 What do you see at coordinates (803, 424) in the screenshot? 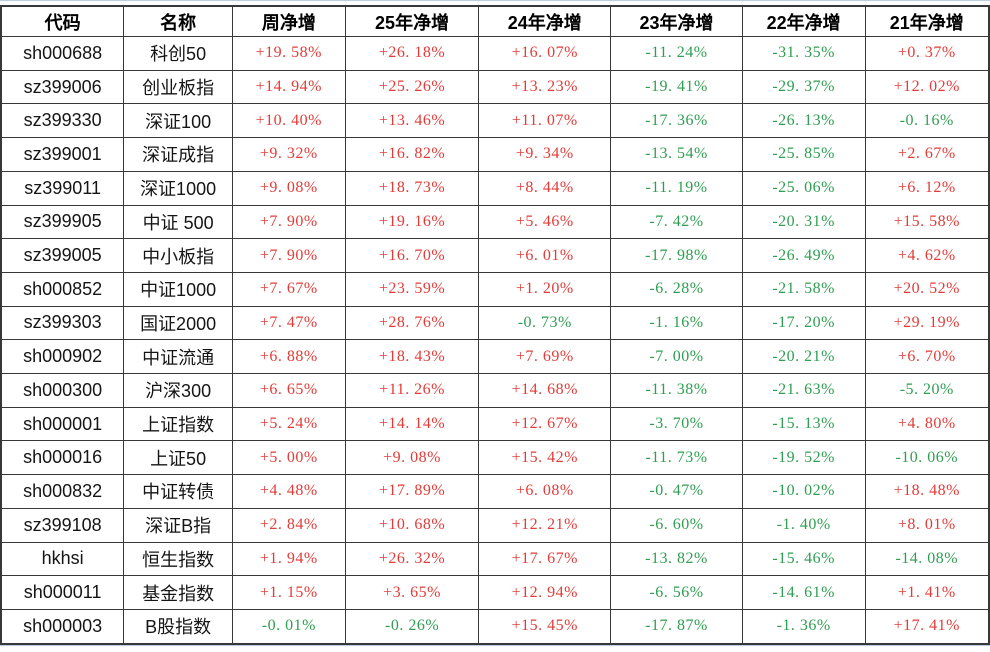
I see `value-cell: -15. 13%` at bounding box center [803, 424].